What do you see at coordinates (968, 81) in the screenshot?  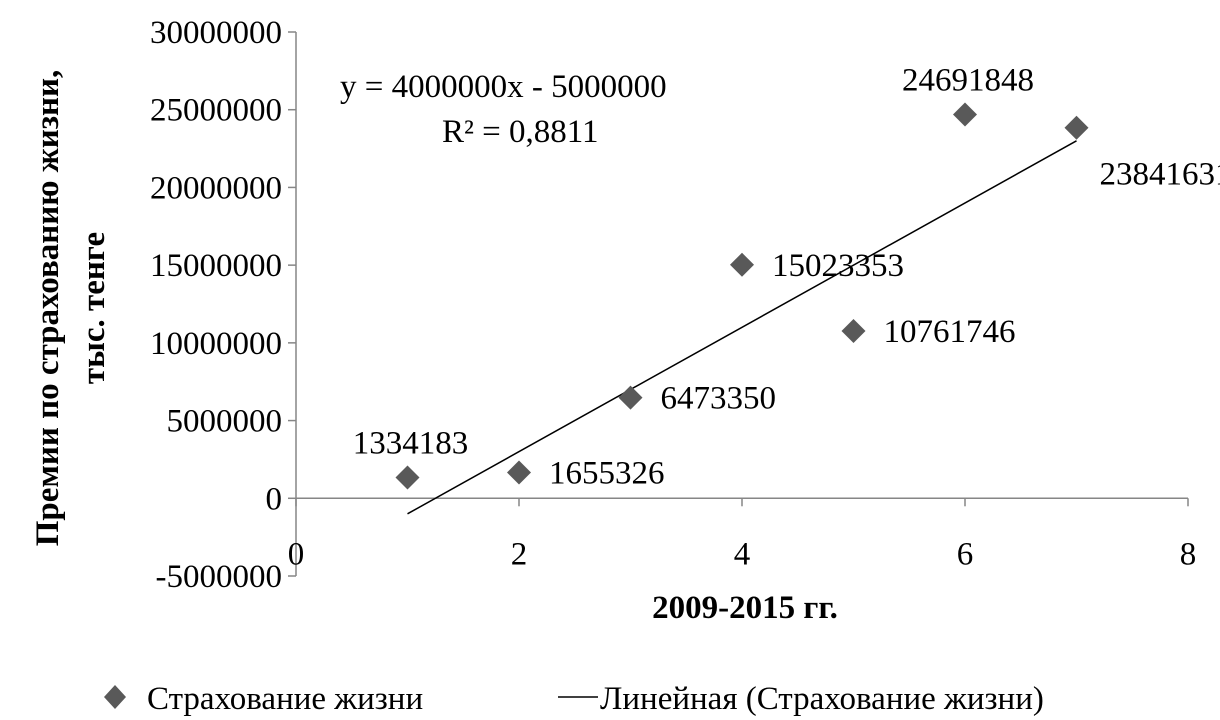 I see `data-label: 24691848` at bounding box center [968, 81].